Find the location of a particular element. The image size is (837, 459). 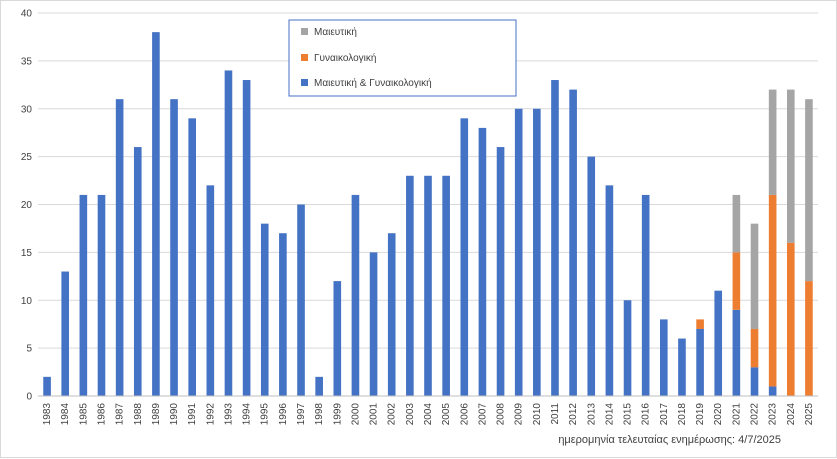

y-tick-label: 10 is located at coordinates (27, 301).